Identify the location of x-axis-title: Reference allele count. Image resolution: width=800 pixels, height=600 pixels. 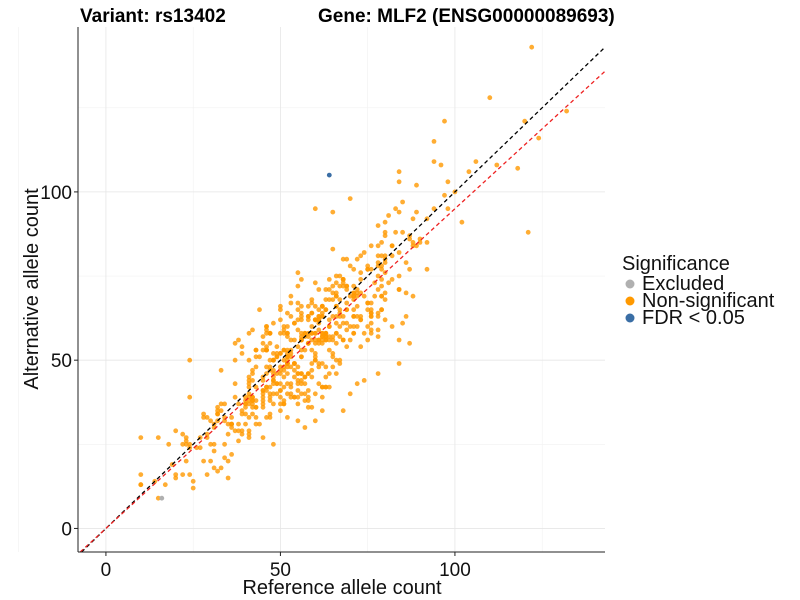
(341, 588).